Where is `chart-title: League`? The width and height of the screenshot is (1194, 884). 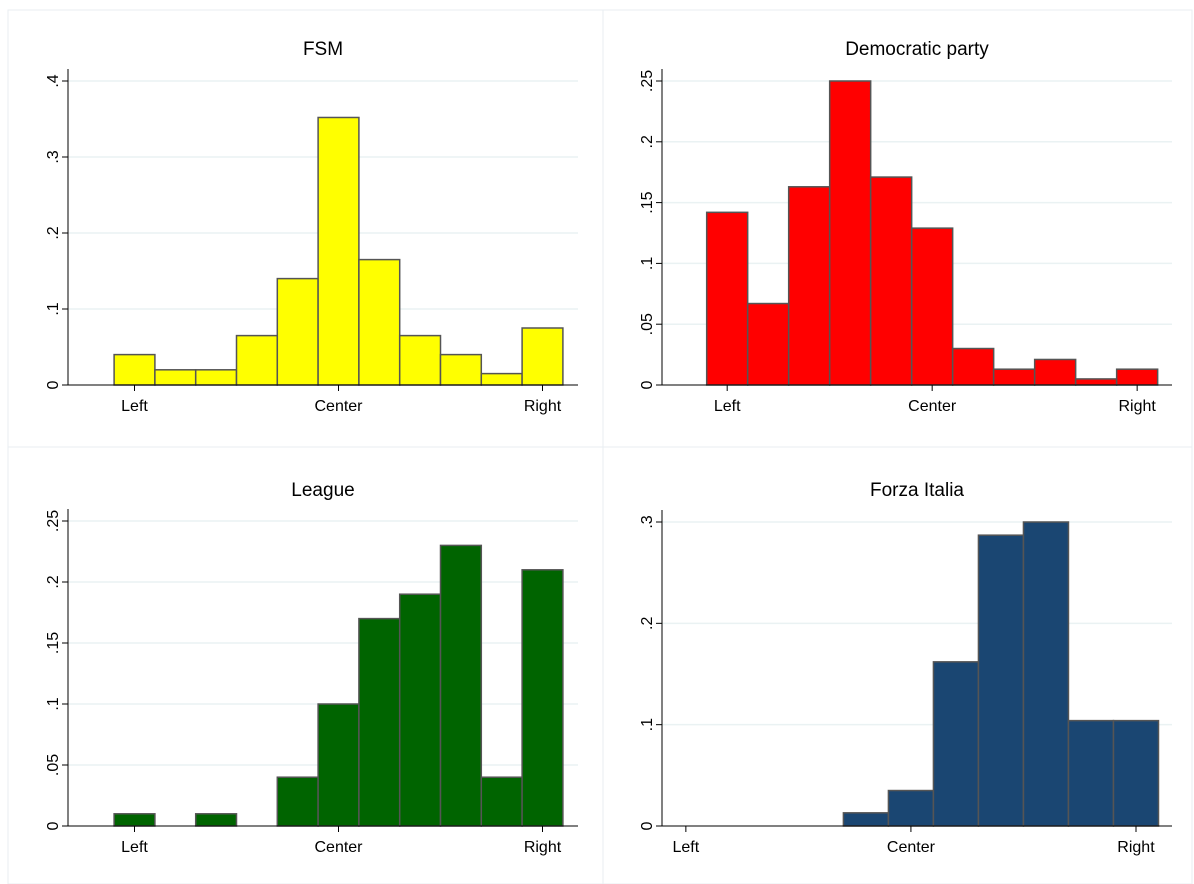 chart-title: League is located at coordinates (322, 490).